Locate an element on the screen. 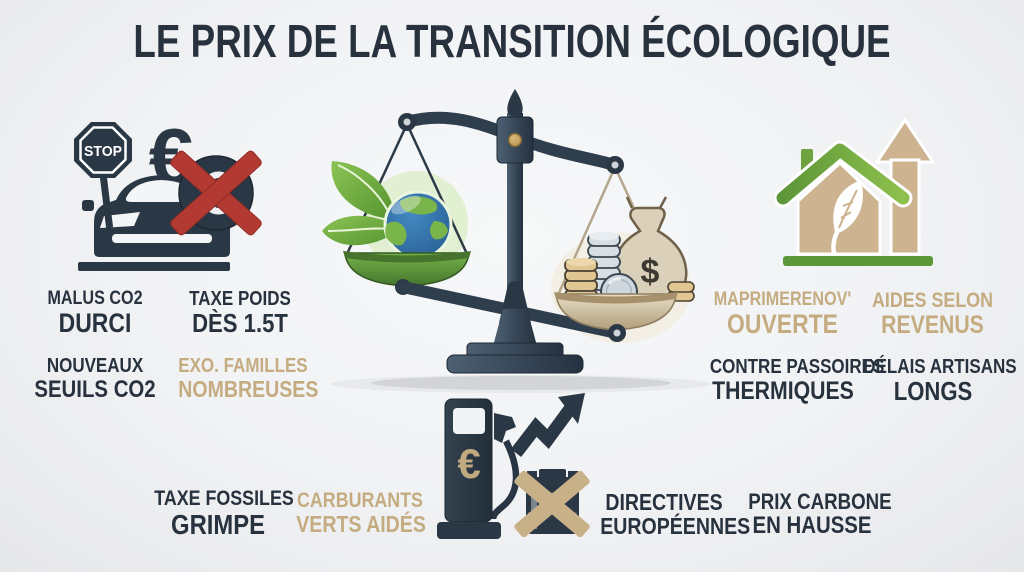 This screenshot has height=572, width=1024. label-line: DÉLAIS ARTISANS is located at coordinates (940, 367).